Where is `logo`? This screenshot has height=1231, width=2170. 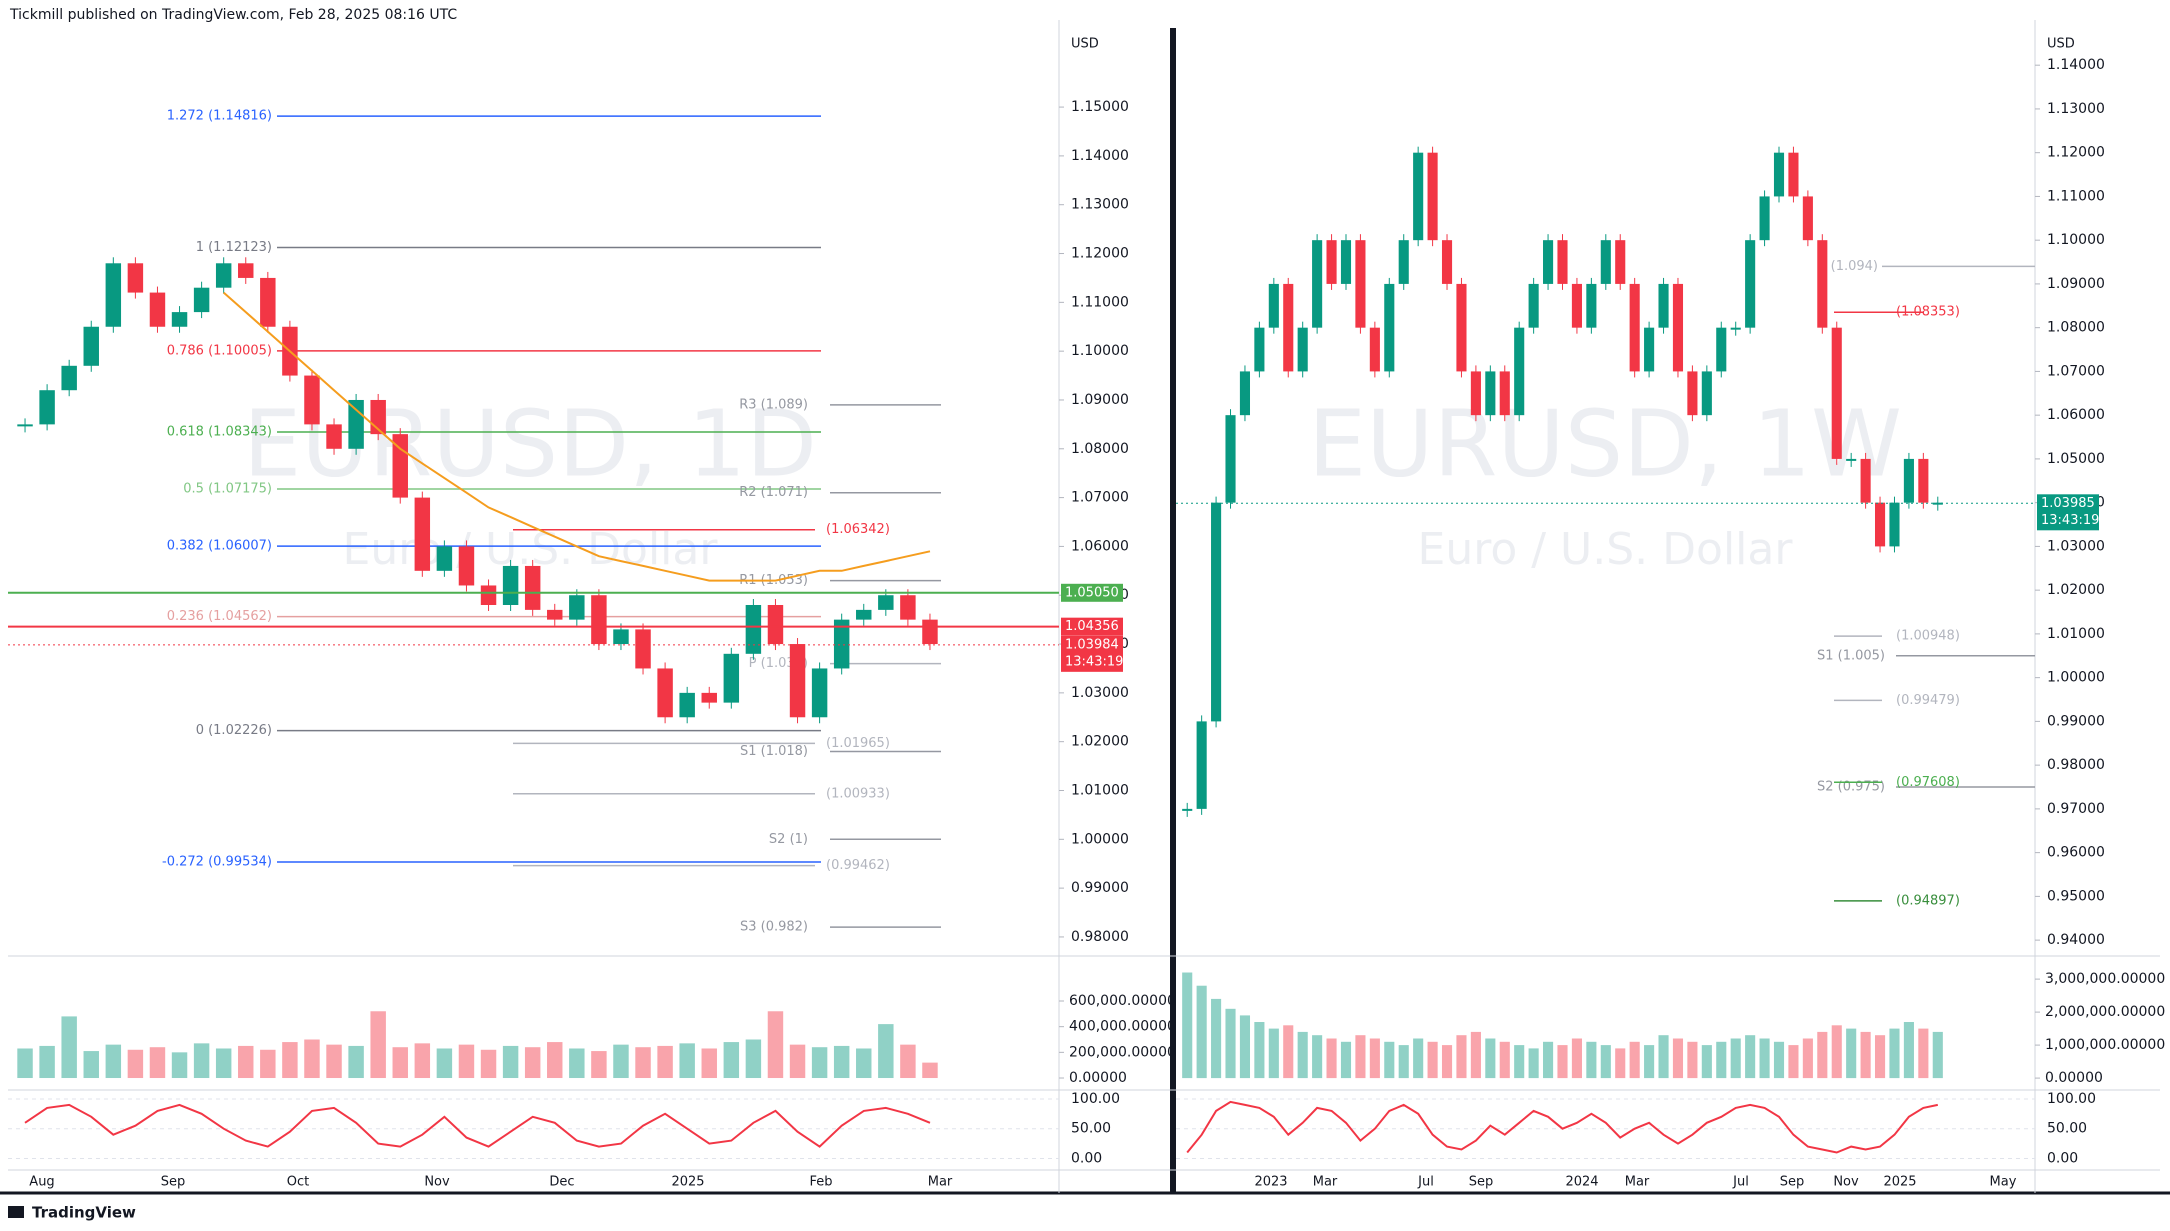
logo is located at coordinates (16, 1212).